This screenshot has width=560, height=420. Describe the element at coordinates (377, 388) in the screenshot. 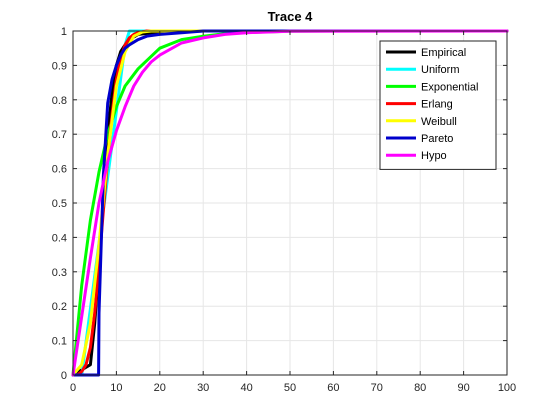

I see `x-tick-label: 70` at that location.